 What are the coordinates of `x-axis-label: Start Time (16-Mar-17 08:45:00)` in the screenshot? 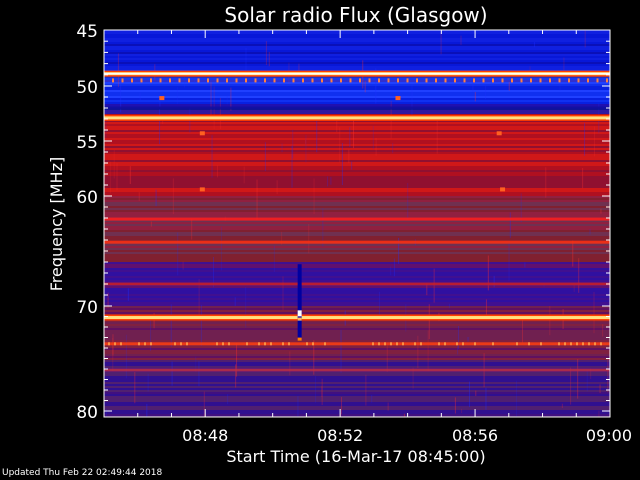 It's located at (355, 456).